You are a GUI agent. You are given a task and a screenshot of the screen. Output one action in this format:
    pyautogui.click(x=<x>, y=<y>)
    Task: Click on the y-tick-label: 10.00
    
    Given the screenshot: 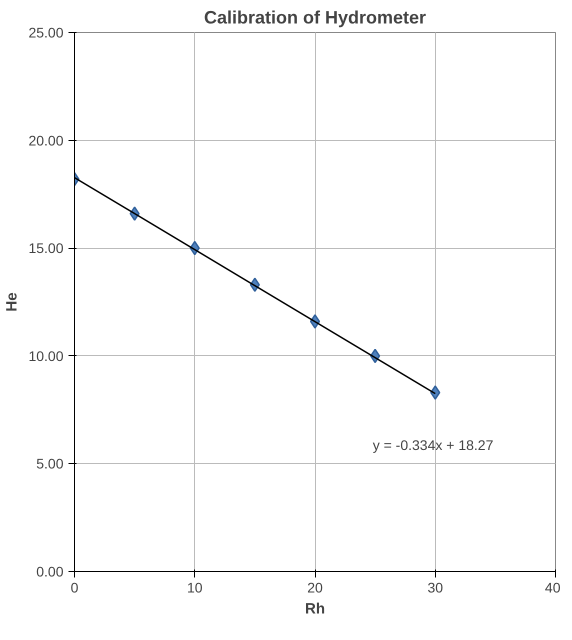 What is the action you would take?
    pyautogui.click(x=46, y=356)
    